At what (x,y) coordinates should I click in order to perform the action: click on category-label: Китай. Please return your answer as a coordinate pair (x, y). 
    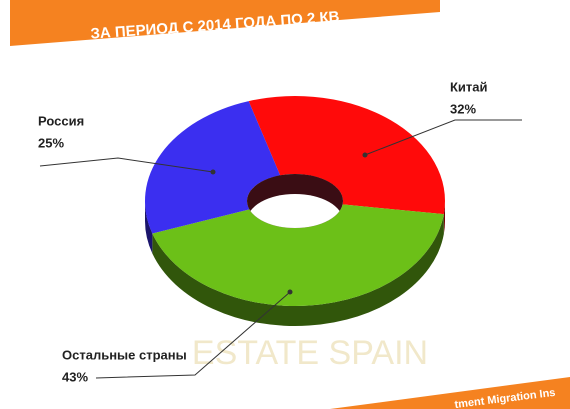
    Looking at the image, I should click on (469, 86).